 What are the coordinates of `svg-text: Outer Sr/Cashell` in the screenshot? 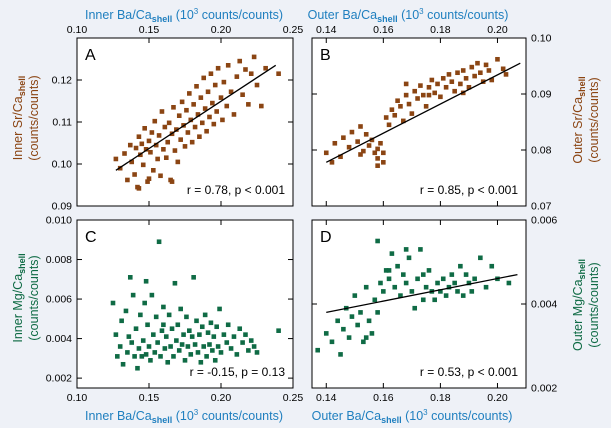 It's located at (579, 119).